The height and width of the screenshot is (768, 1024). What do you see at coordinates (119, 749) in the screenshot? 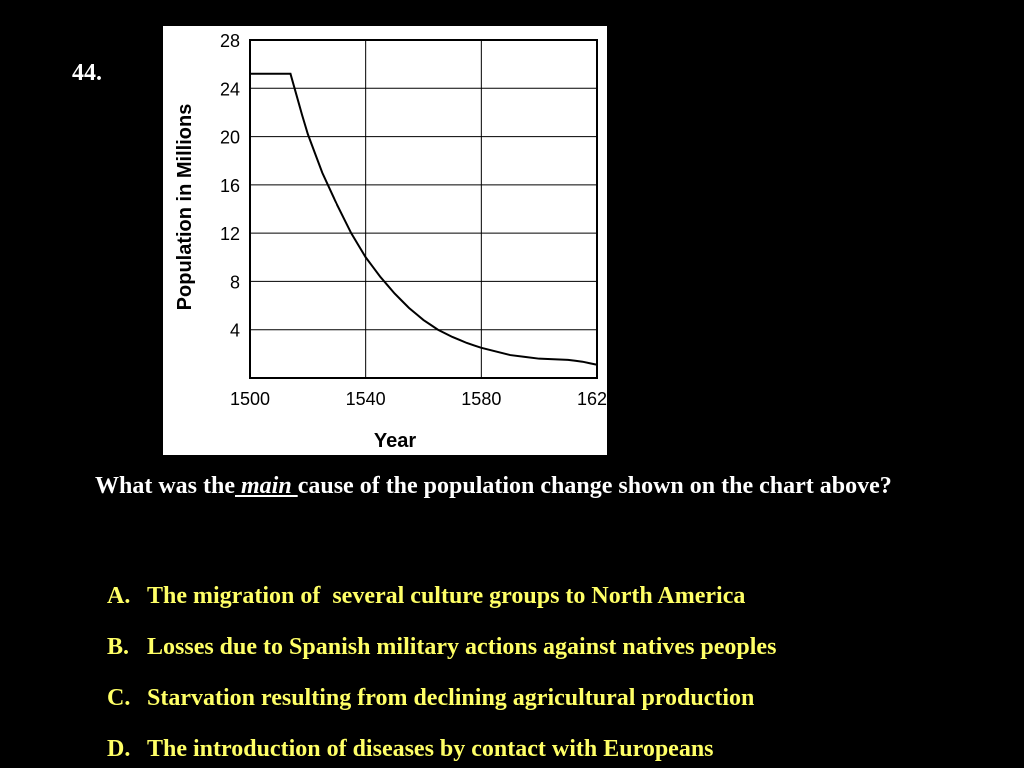
I see `choice-d-letter: D.` at bounding box center [119, 749].